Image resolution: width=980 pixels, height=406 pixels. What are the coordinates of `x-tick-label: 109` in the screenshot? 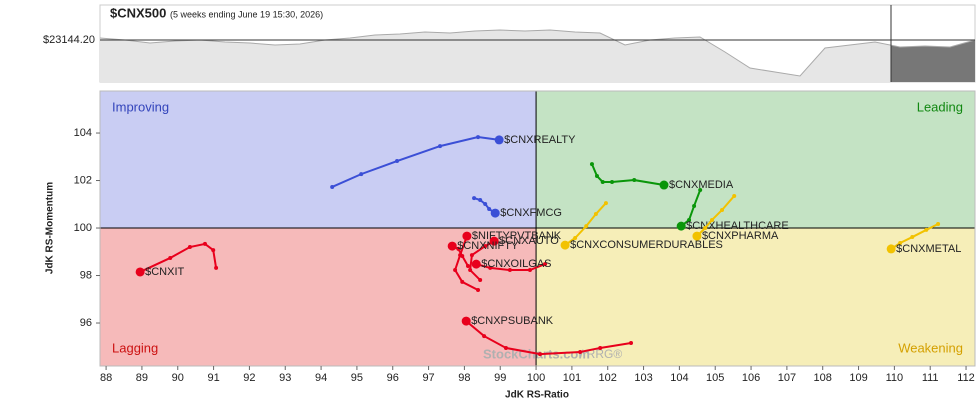 It's located at (858, 378).